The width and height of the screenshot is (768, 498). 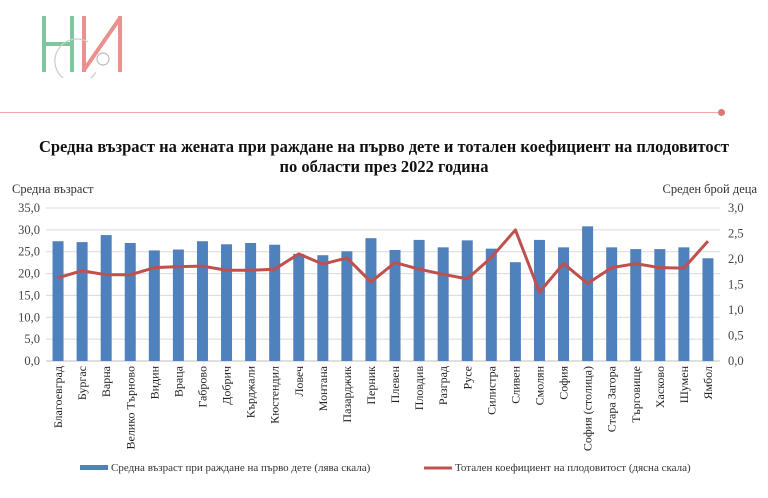 I want to click on right-tick-label: 2,5, so click(x=736, y=234).